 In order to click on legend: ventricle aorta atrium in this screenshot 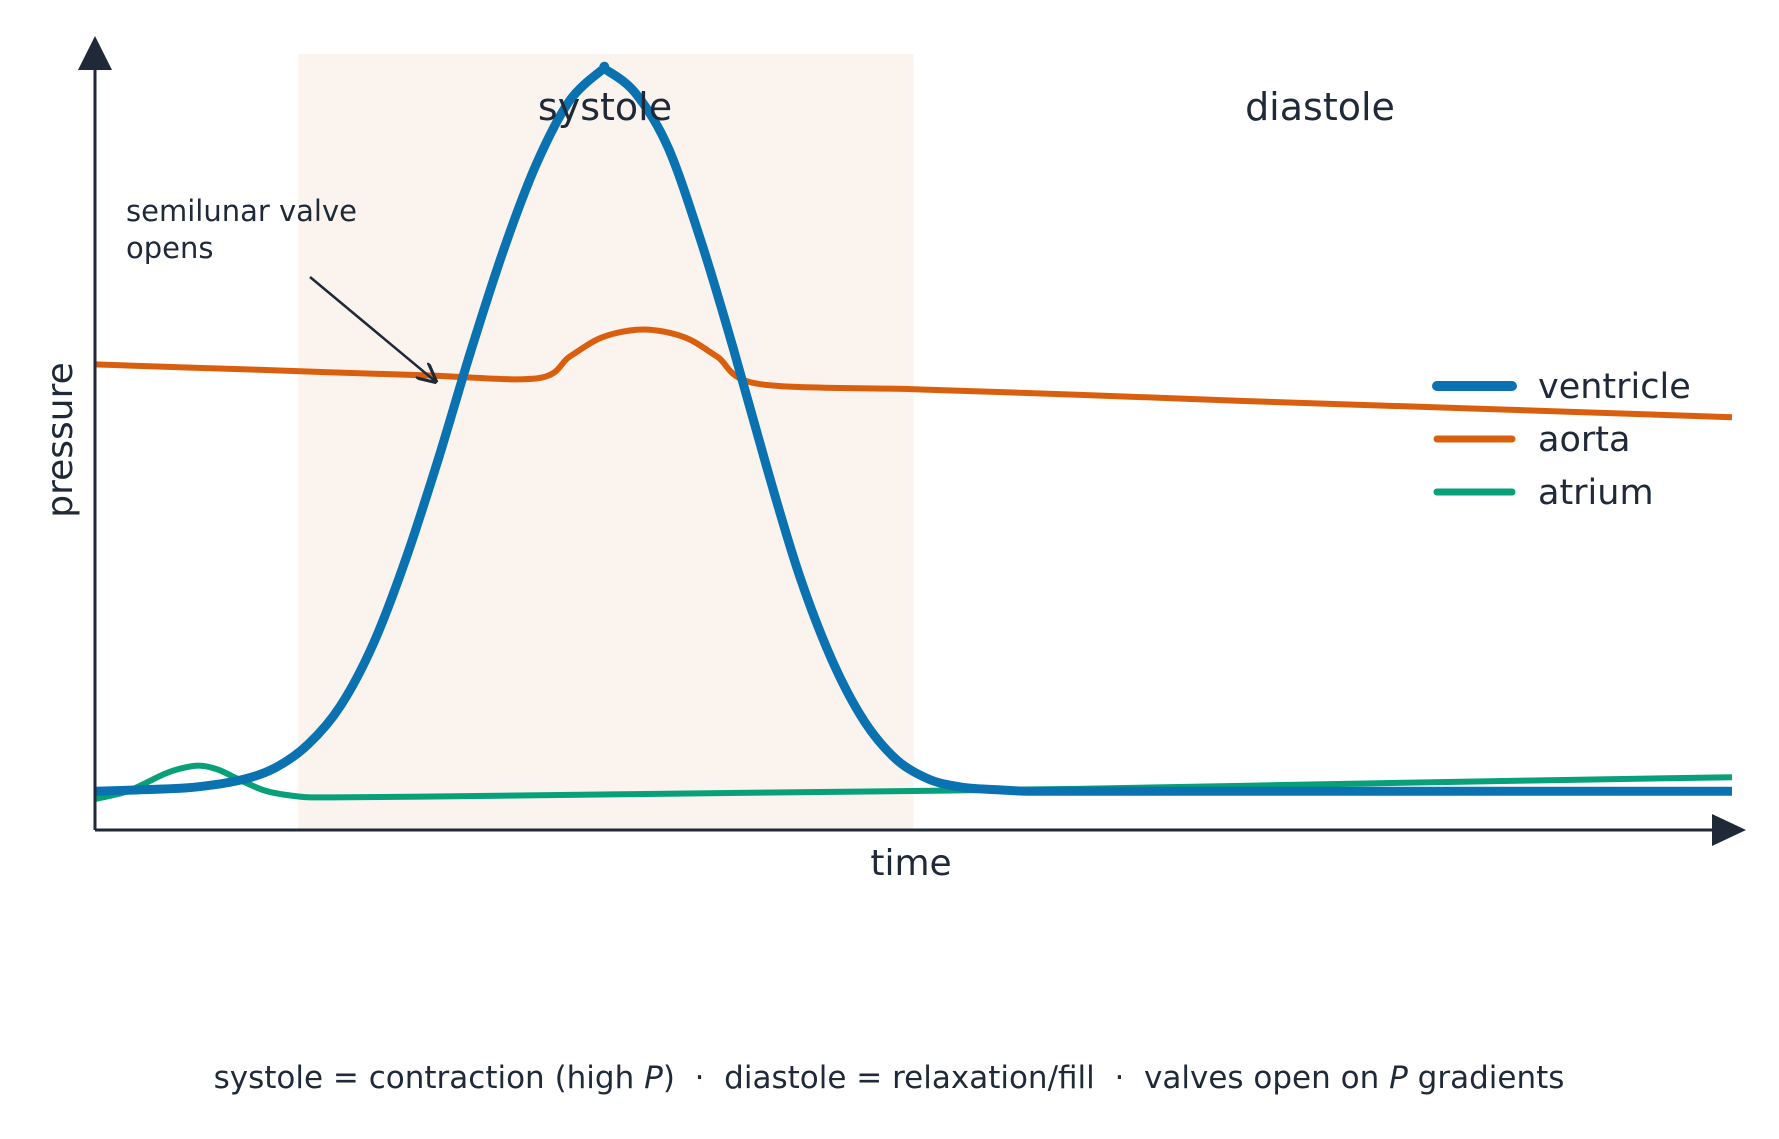, I will do `click(1561, 440)`.